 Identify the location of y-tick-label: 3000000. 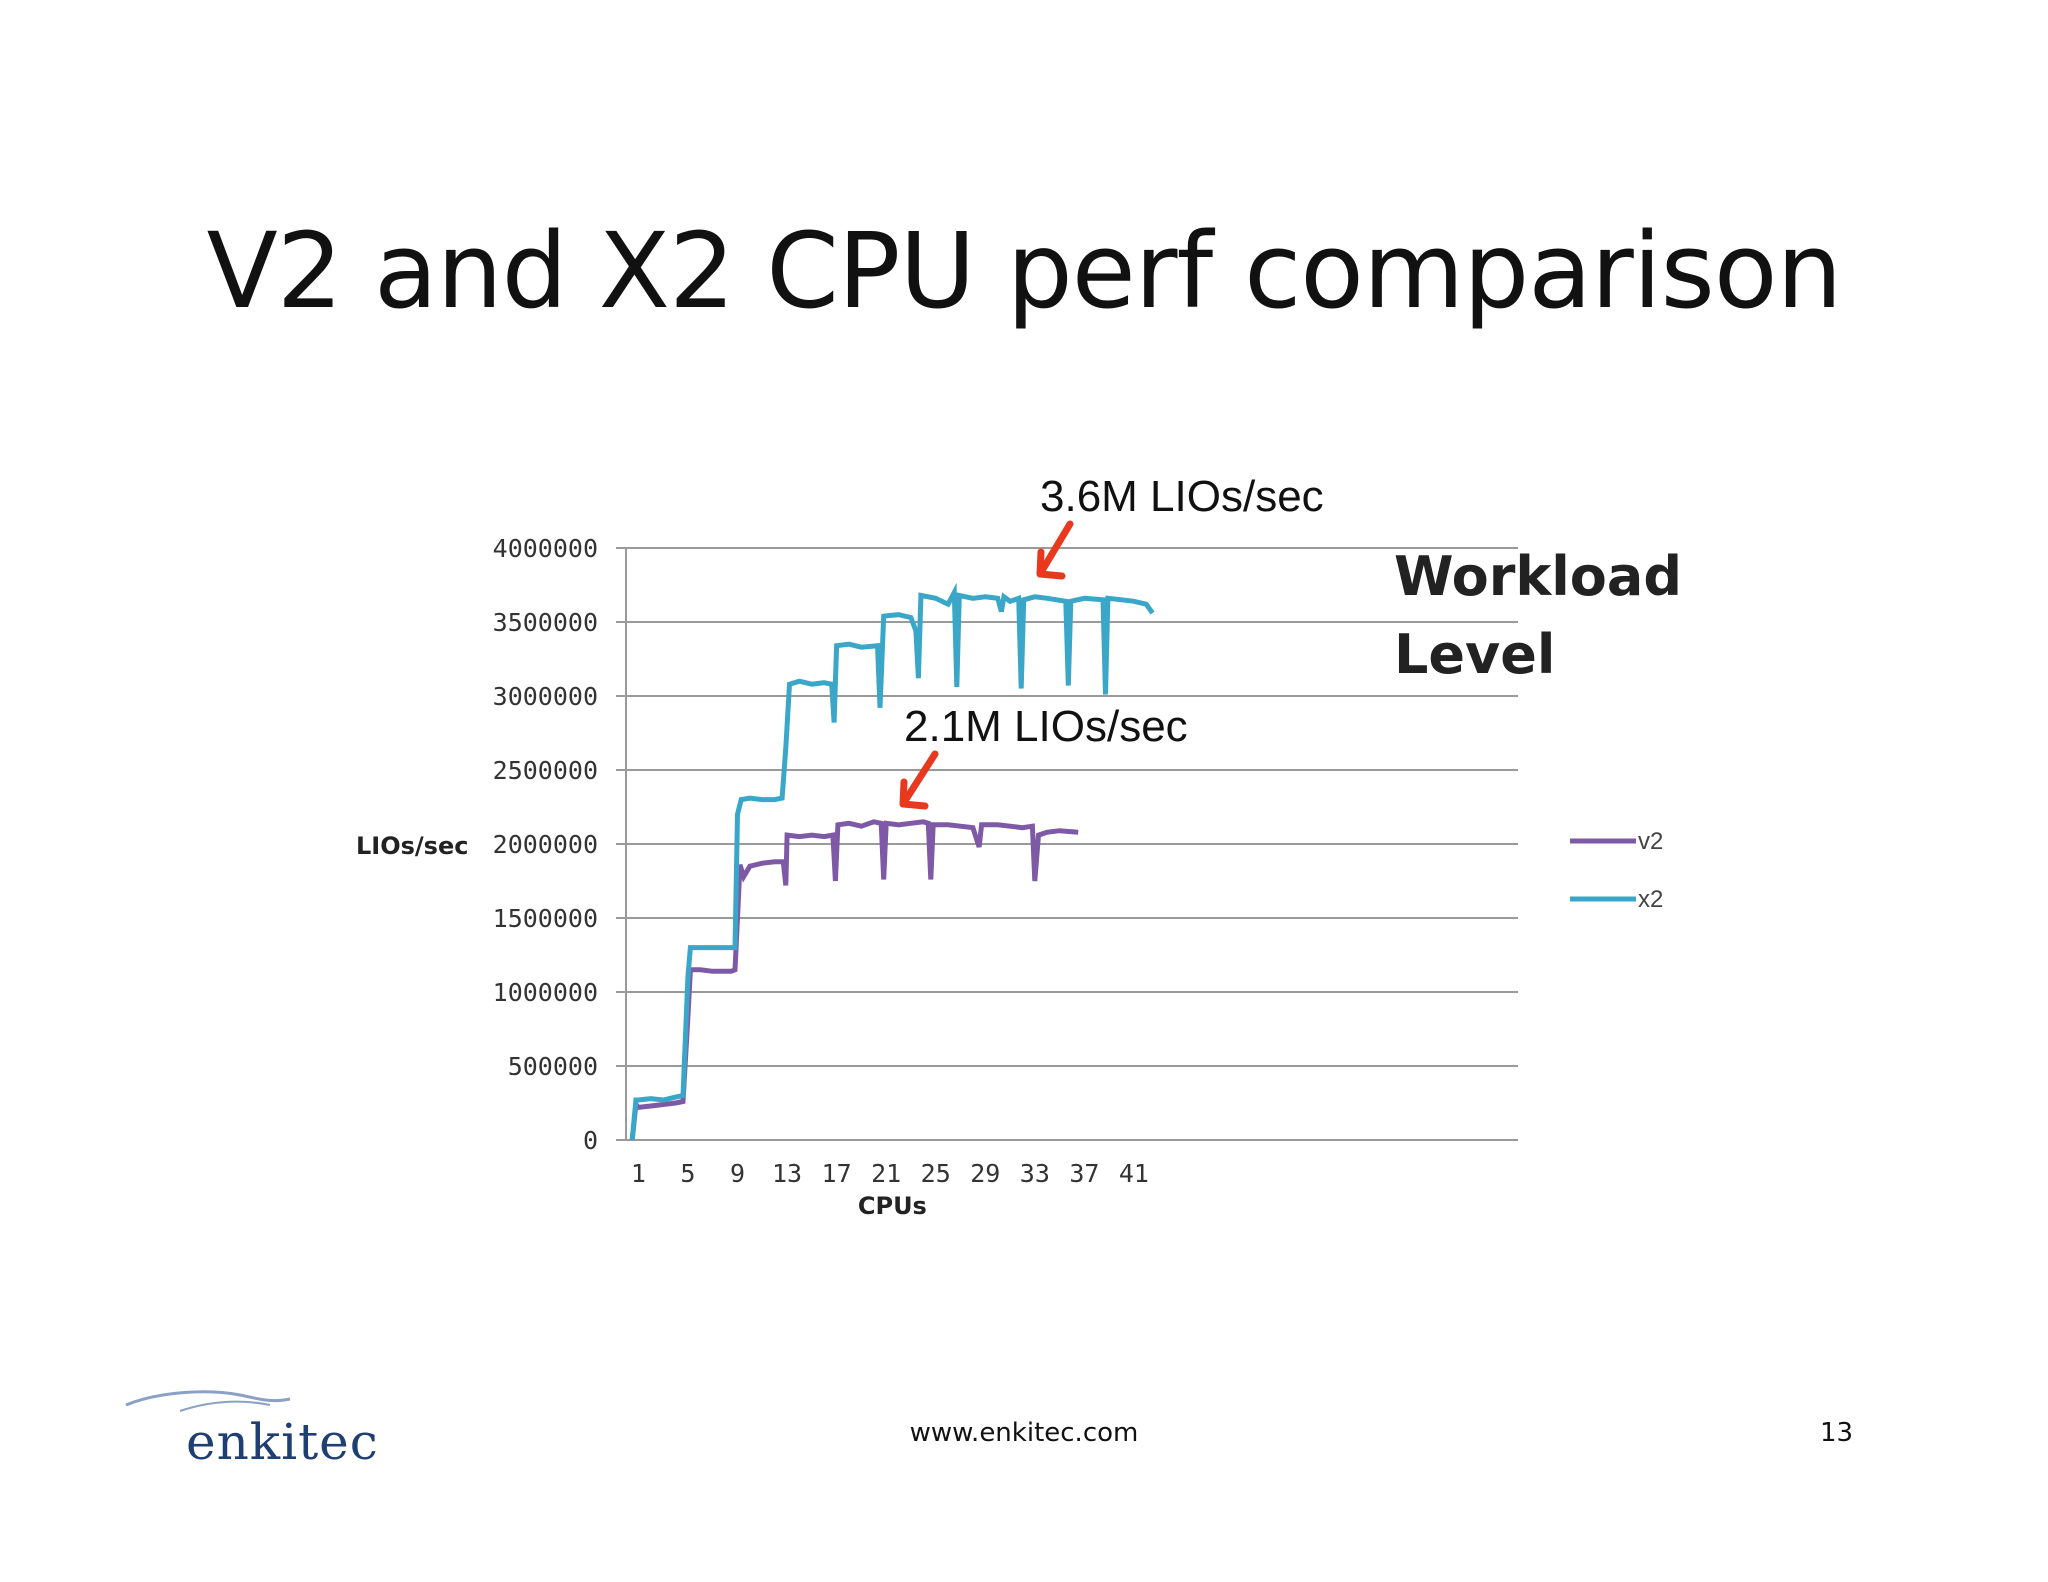
(545, 696).